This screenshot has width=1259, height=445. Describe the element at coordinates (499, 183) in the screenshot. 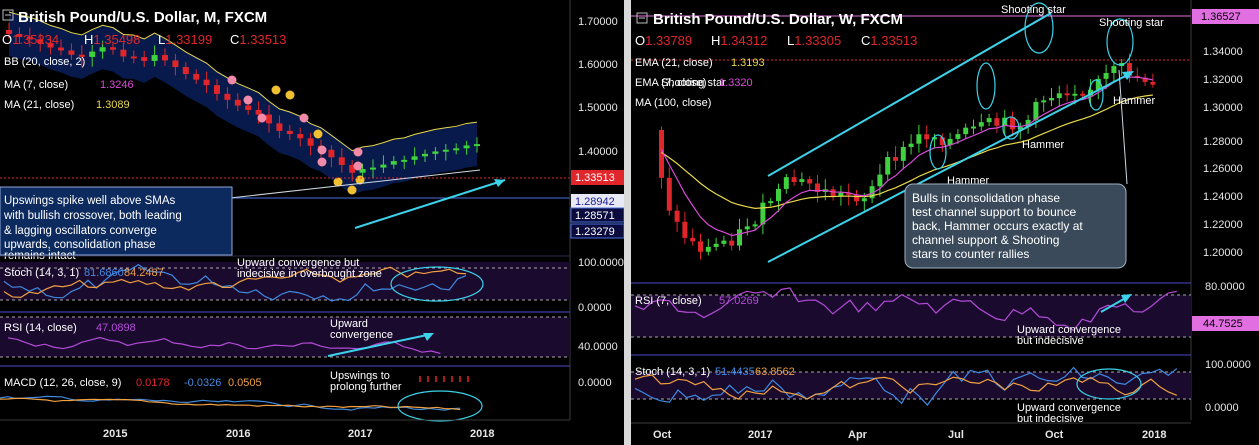

I see `trendline-arrowhead` at that location.